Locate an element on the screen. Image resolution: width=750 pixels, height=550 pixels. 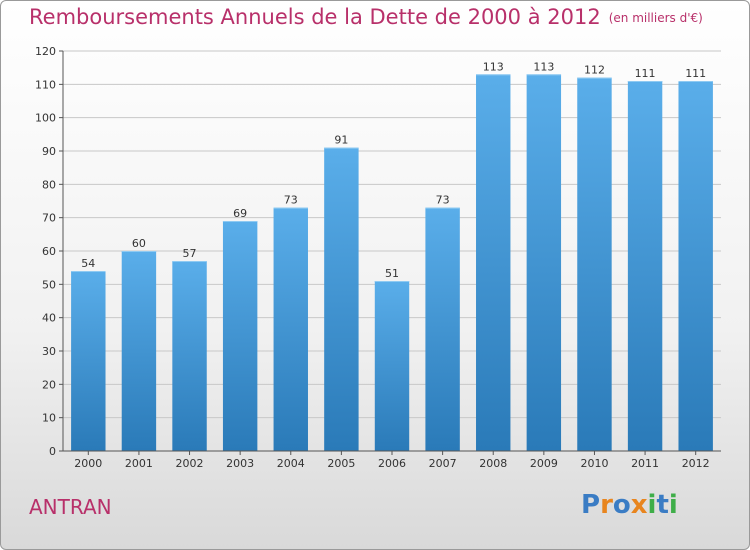
proxiti-logo: Proxiti is located at coordinates (629, 505).